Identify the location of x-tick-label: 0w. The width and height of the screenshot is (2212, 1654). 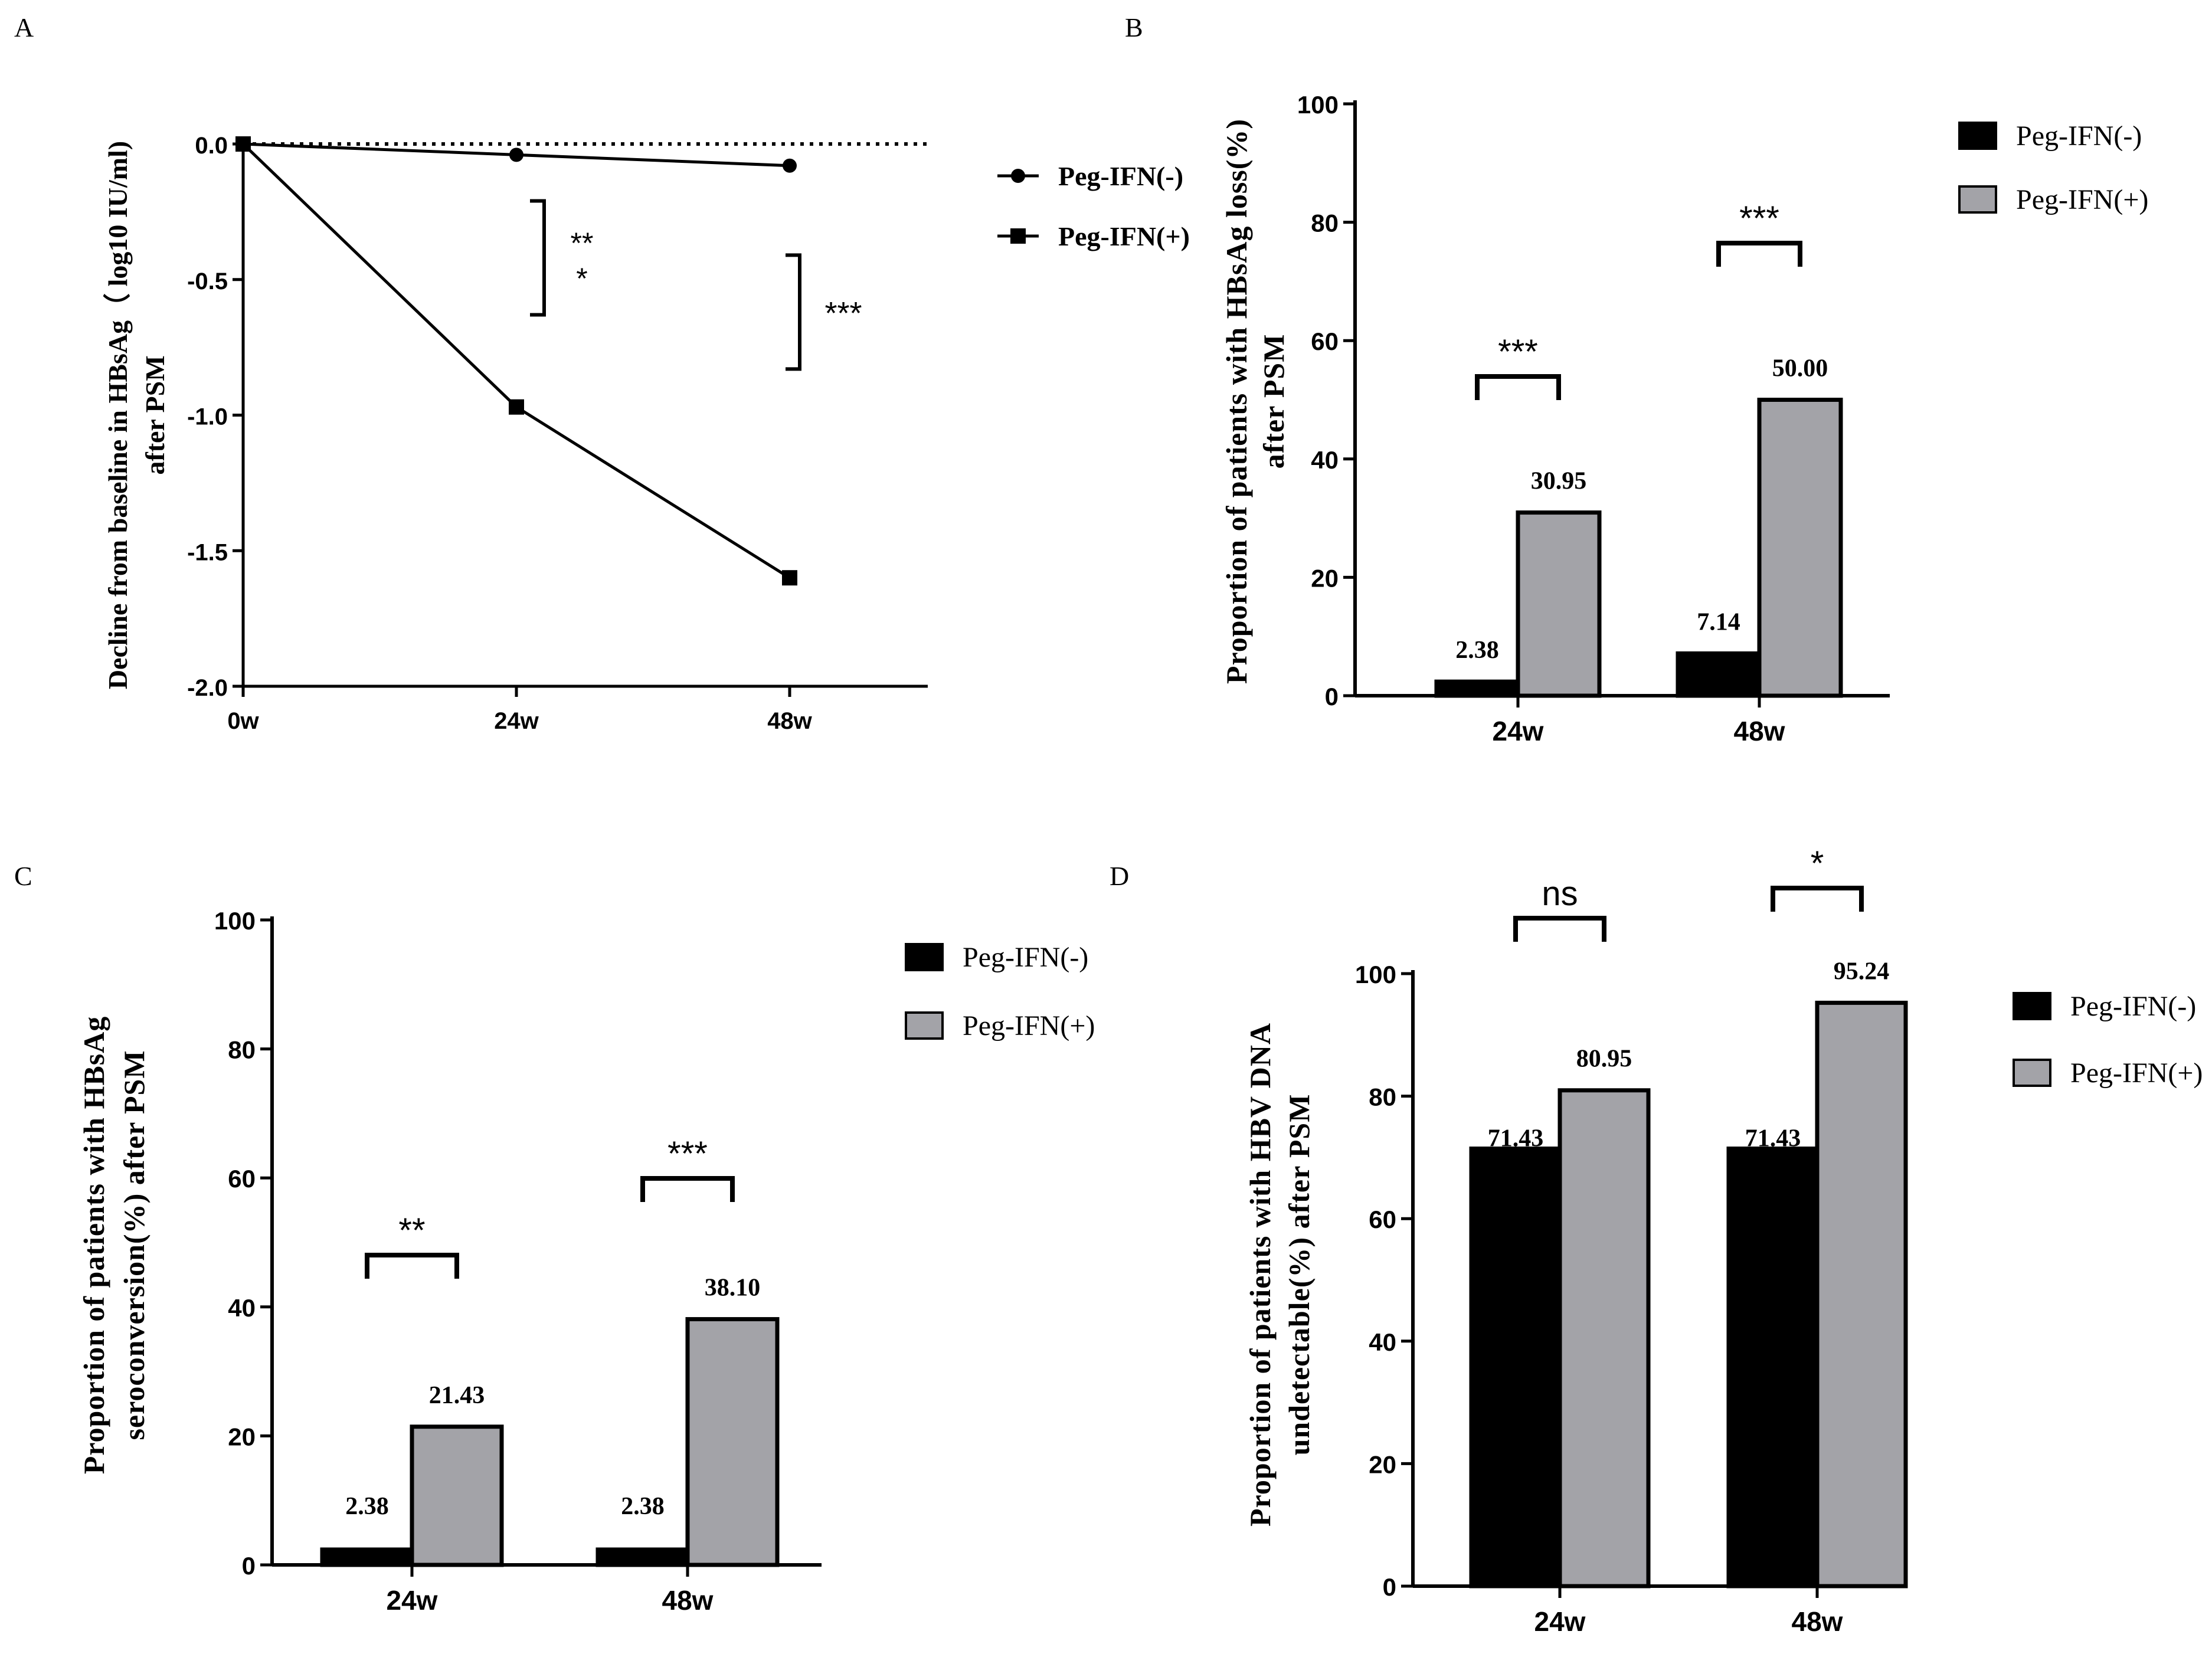
(243, 721).